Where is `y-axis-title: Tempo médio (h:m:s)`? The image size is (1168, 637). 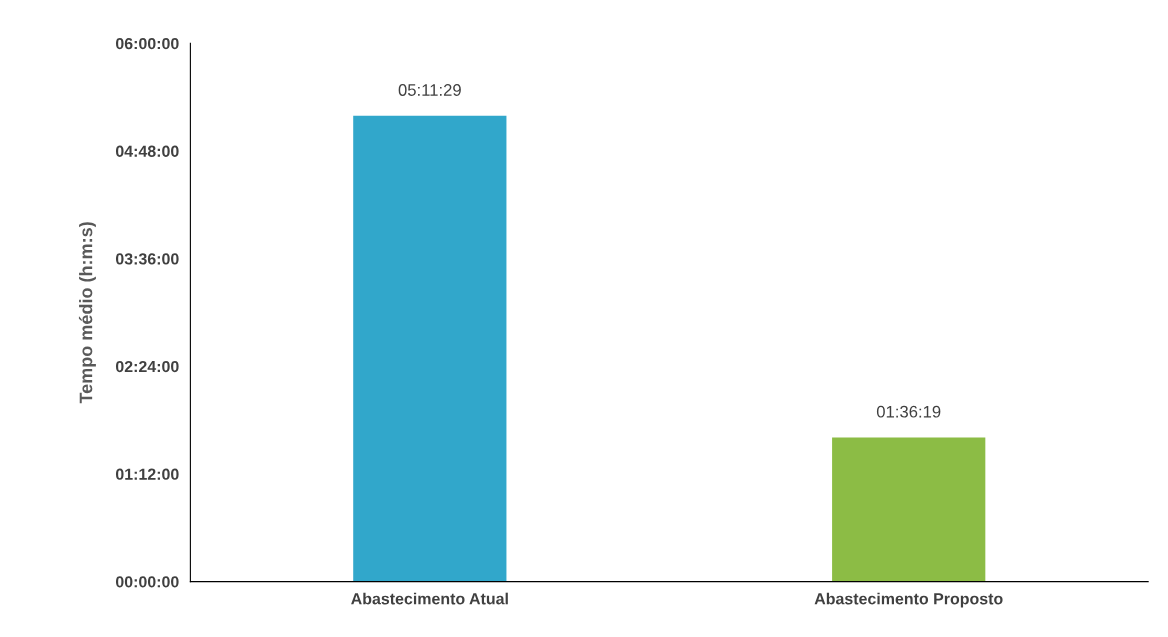
y-axis-title: Tempo médio (h:m:s) is located at coordinates (87, 313).